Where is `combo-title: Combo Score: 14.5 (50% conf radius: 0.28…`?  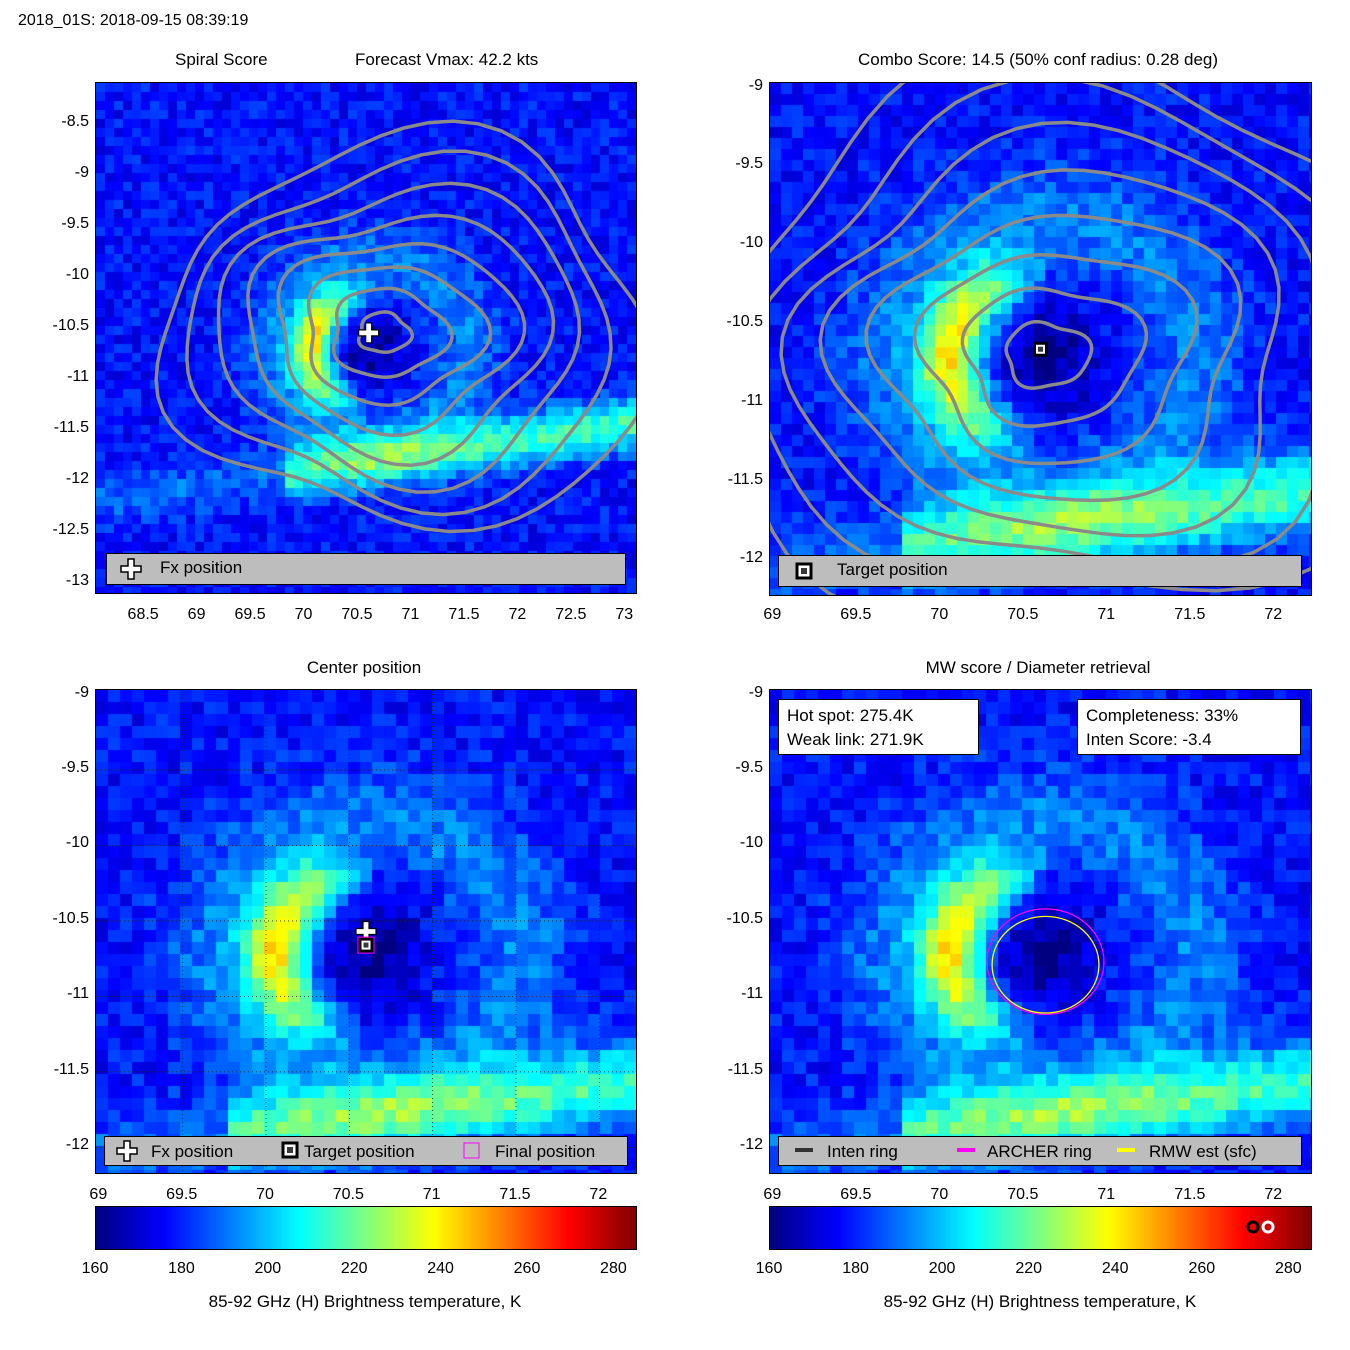 combo-title: Combo Score: 14.5 (50% conf radius: 0.28… is located at coordinates (1038, 59).